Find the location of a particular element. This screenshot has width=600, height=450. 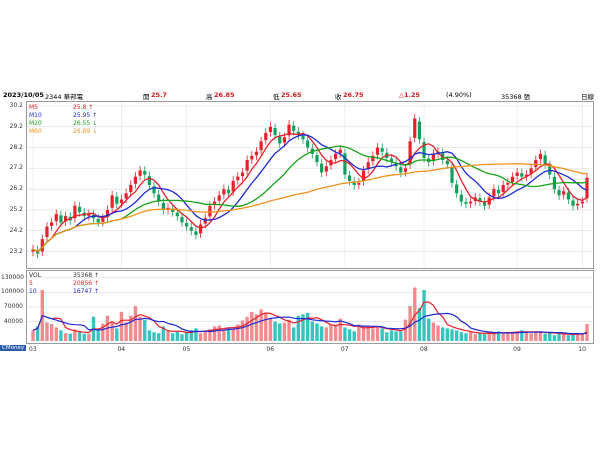

month-tick-label: 05 is located at coordinates (186, 349).